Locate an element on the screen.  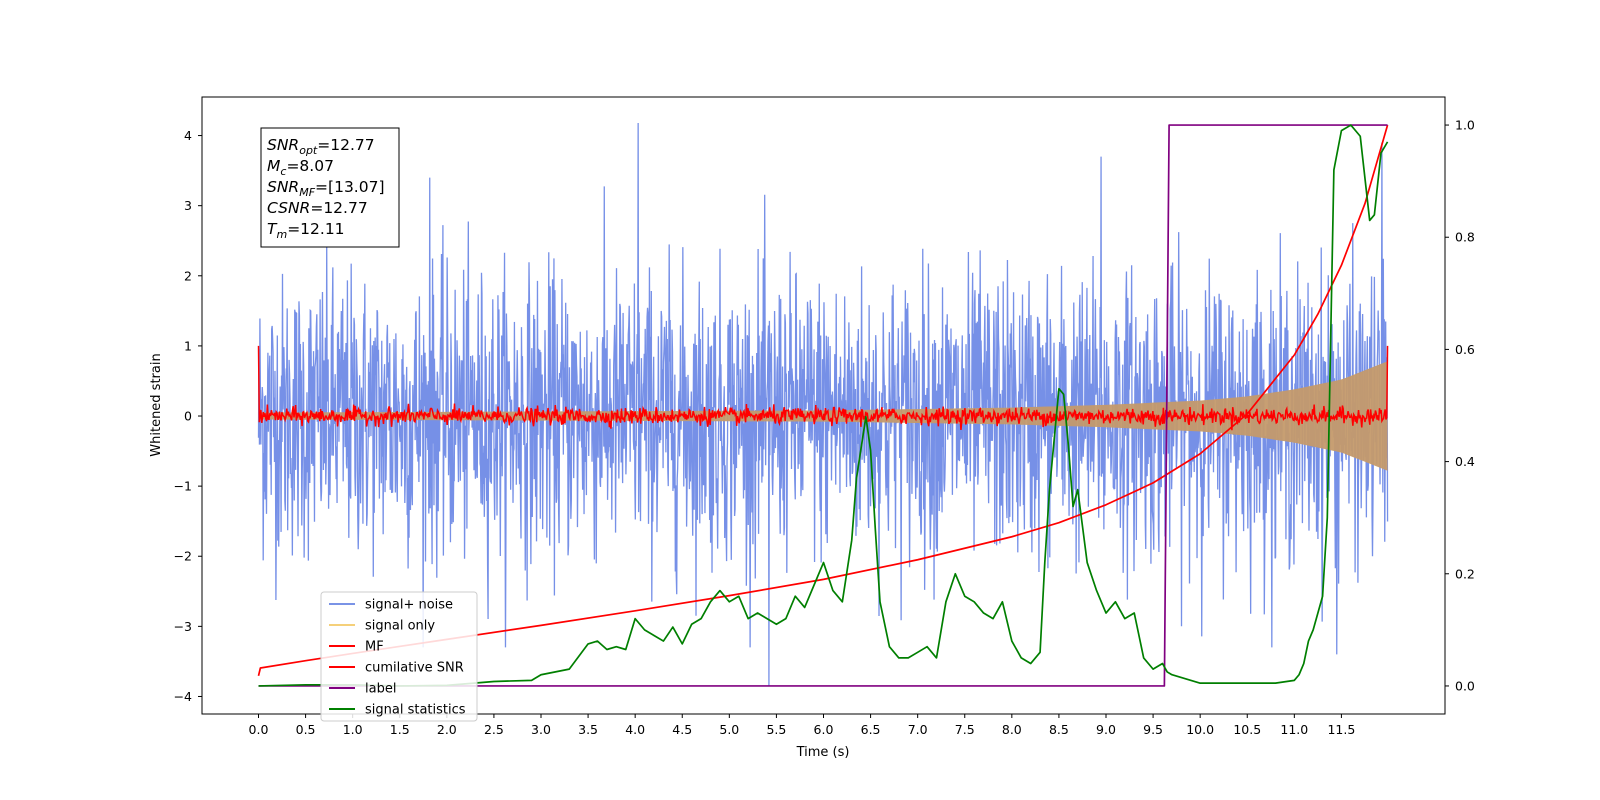
legend-label: signal+ noise is located at coordinates (409, 605).